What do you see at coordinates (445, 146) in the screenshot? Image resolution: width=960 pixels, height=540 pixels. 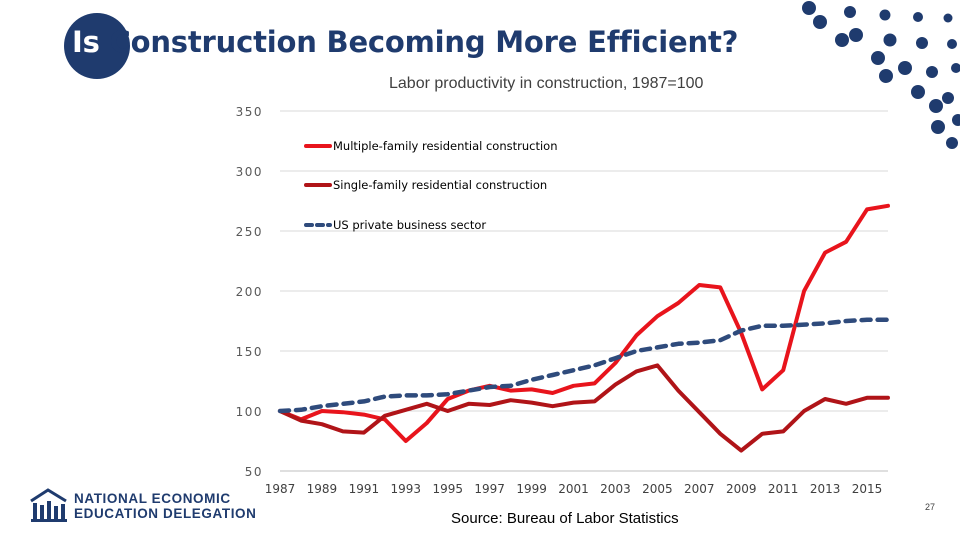 I see `legend-label: Multiple-family residential construction` at bounding box center [445, 146].